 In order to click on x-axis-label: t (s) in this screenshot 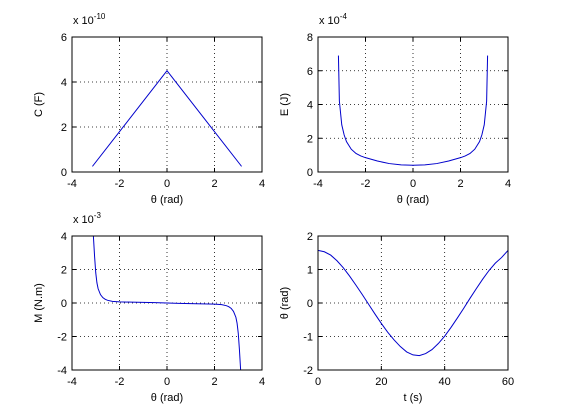, I will do `click(413, 398)`.